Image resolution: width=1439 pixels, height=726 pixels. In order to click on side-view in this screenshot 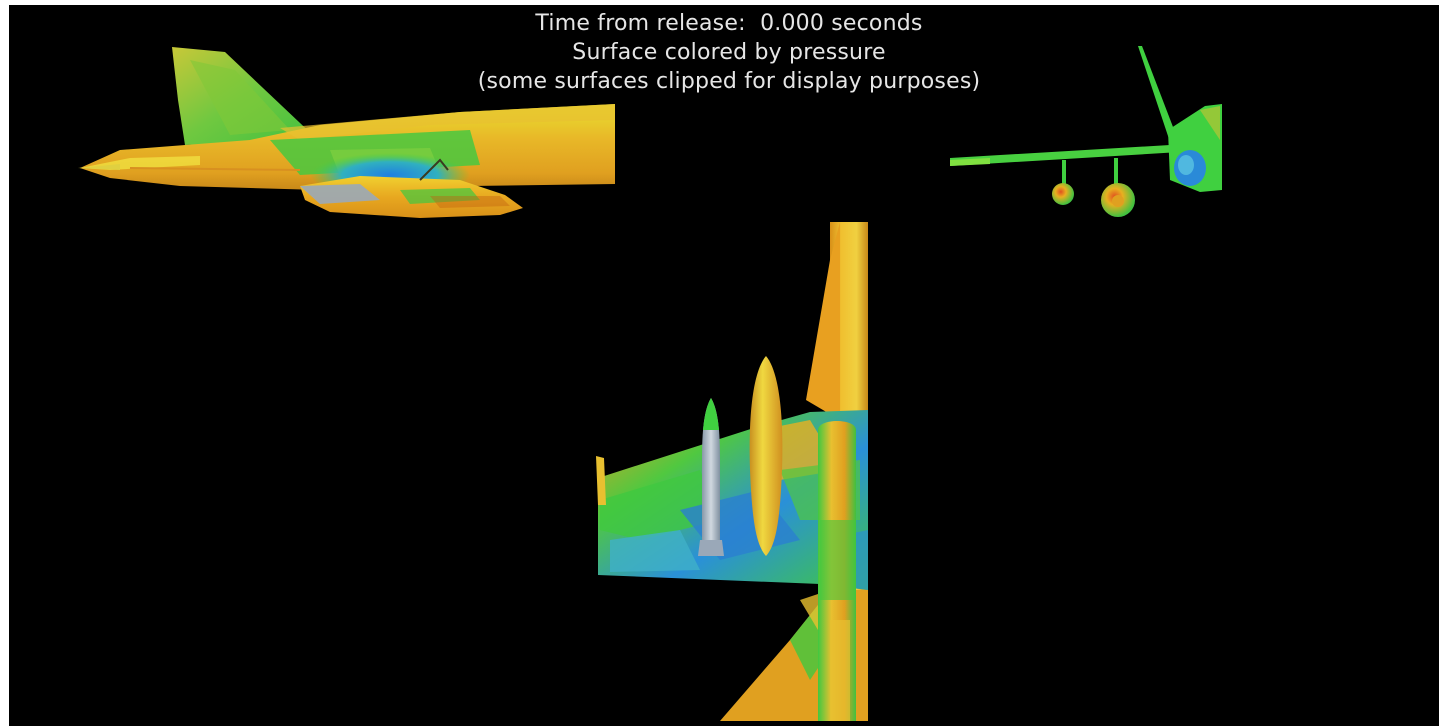, I will do `click(346, 132)`.